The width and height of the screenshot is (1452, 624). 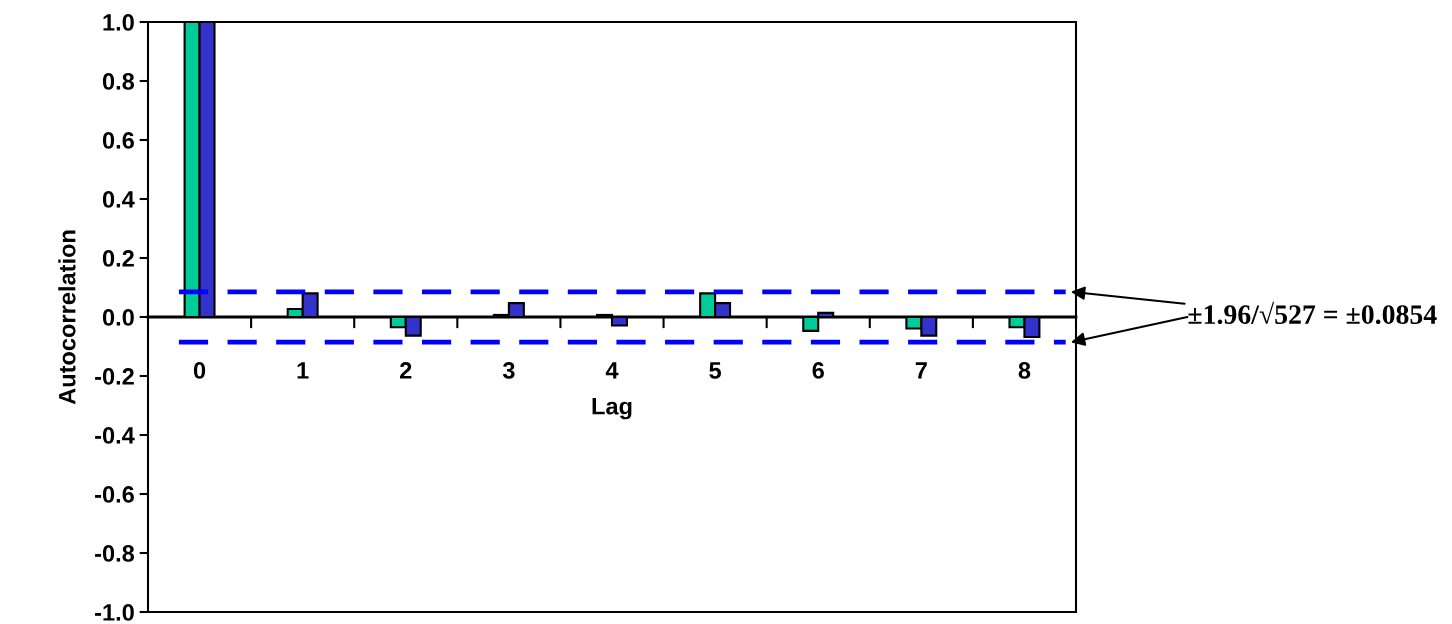 What do you see at coordinates (612, 409) in the screenshot?
I see `x-axis-title: Lag` at bounding box center [612, 409].